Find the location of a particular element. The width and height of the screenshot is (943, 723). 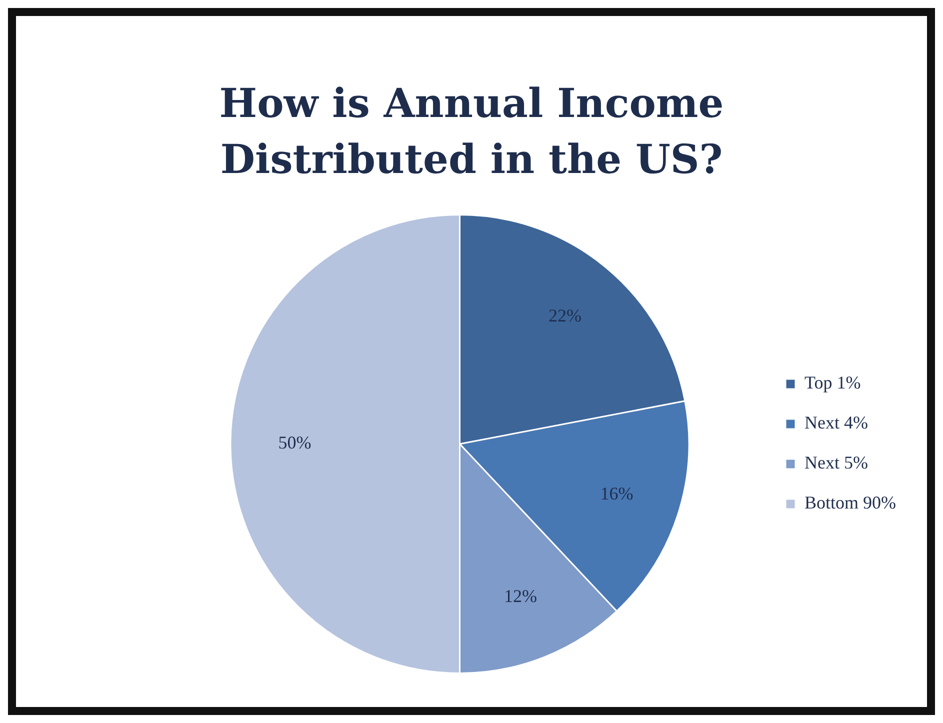

legend-label: Next 5% is located at coordinates (836, 462).